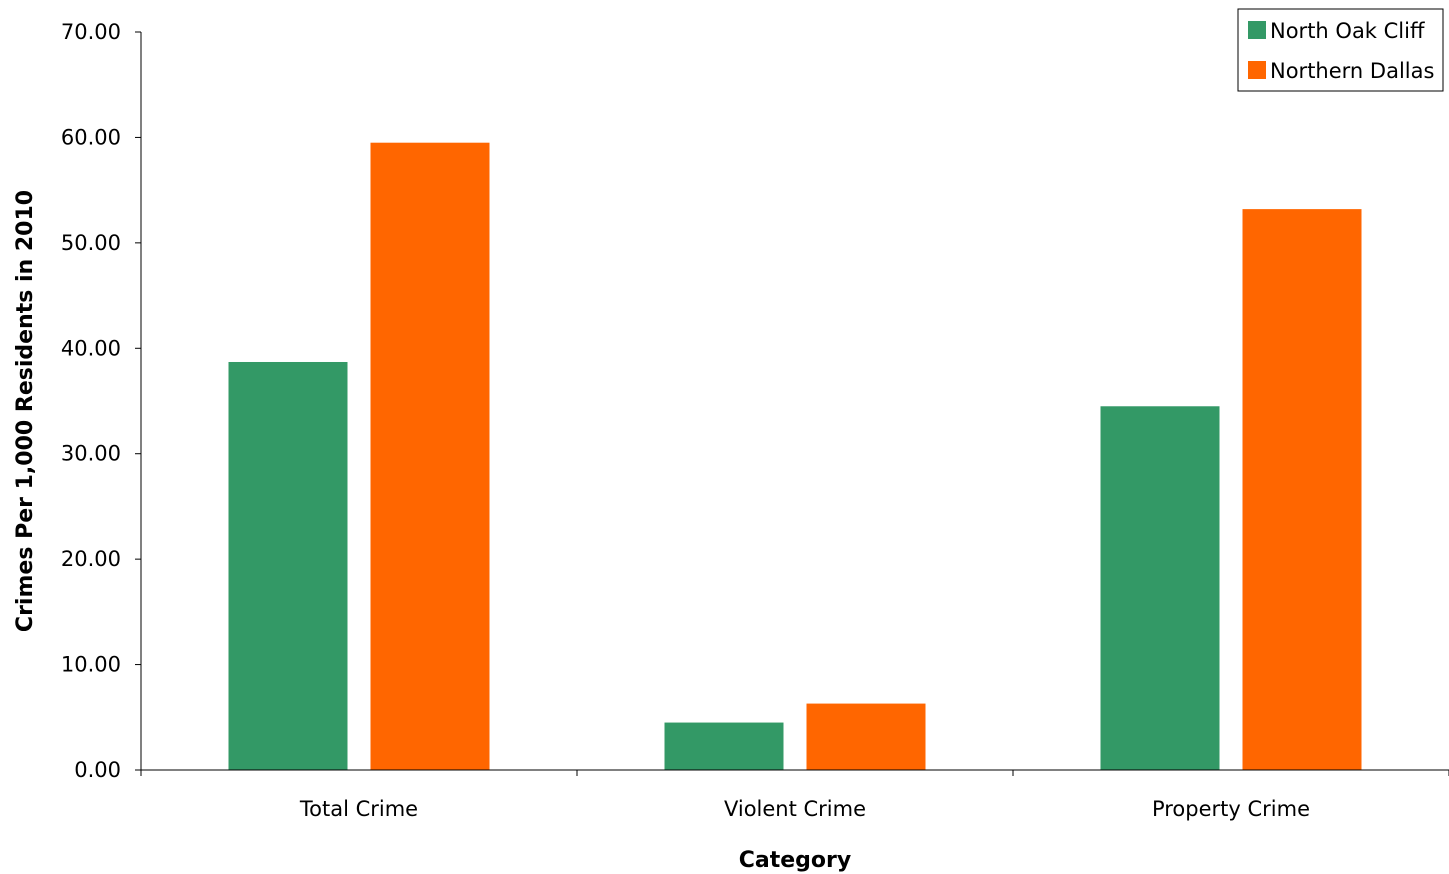 This screenshot has height=874, width=1449. Describe the element at coordinates (97, 770) in the screenshot. I see `y-tick-label: 0.00` at that location.